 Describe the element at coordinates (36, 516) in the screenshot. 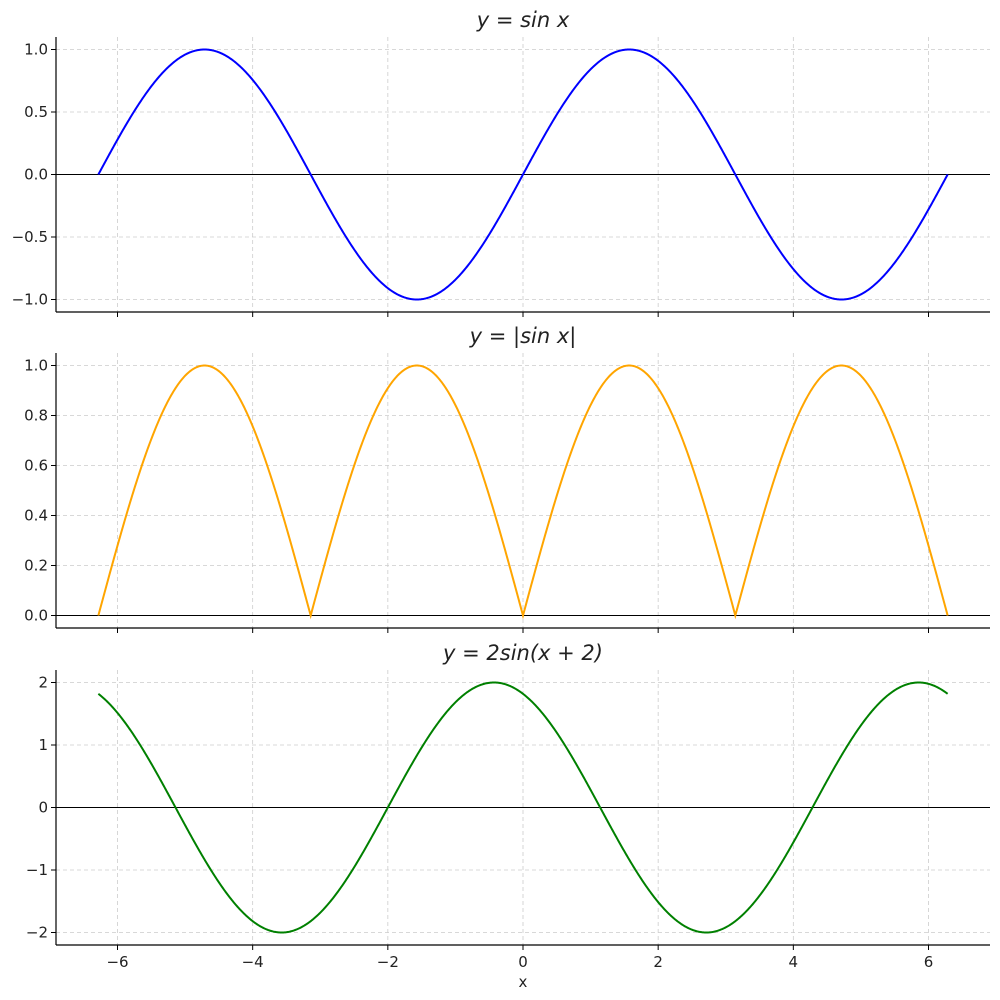

I see `y-tick-label: 0.4` at that location.